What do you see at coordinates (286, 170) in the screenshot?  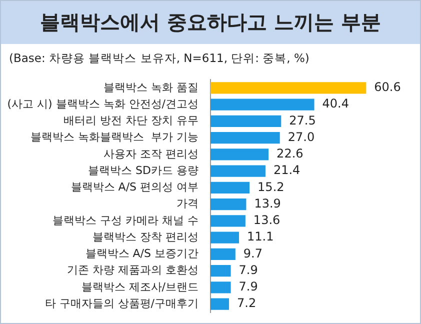 I see `data-label: 21.4` at bounding box center [286, 170].